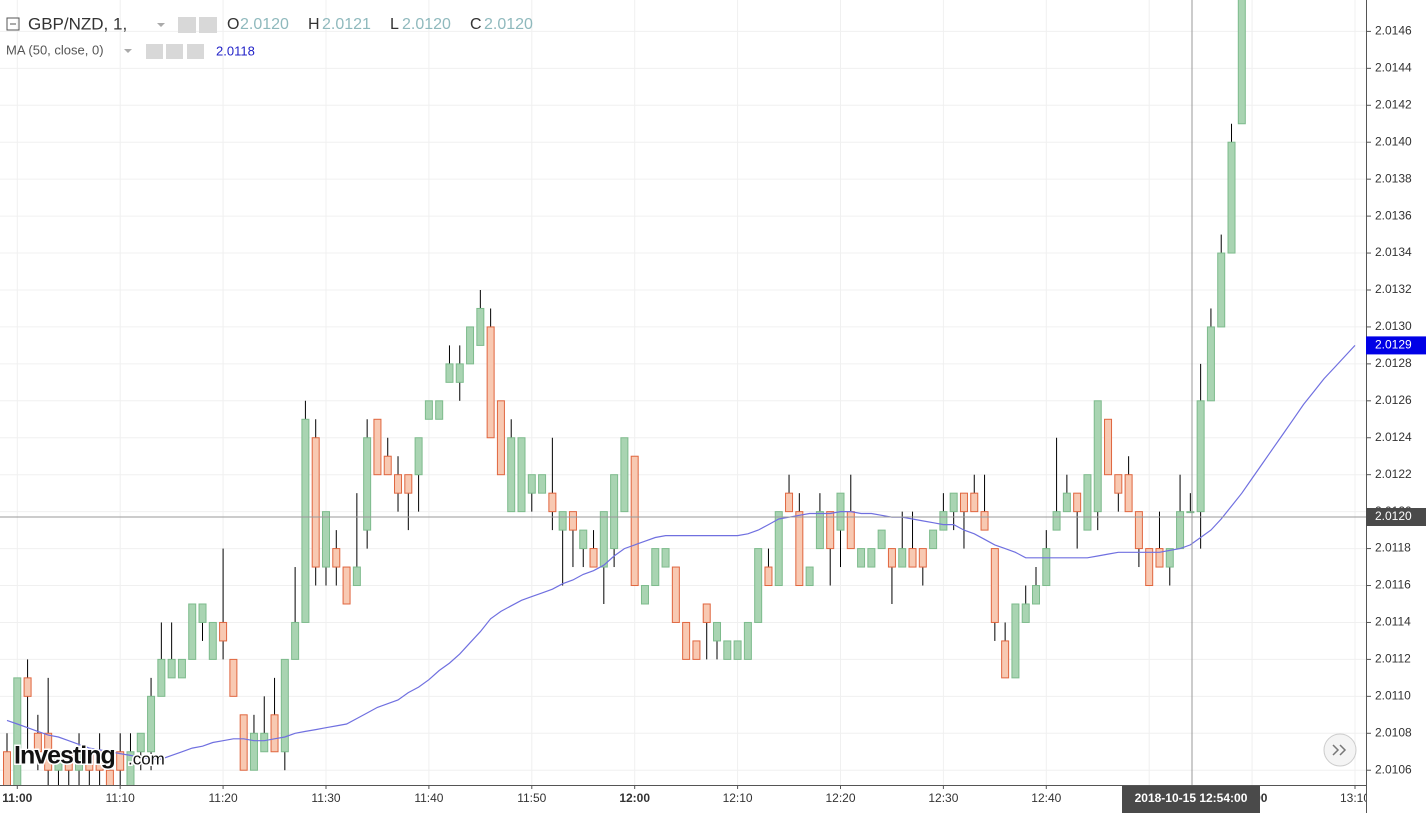 The image size is (1426, 813). I want to click on scroll-right-button, so click(1340, 750).